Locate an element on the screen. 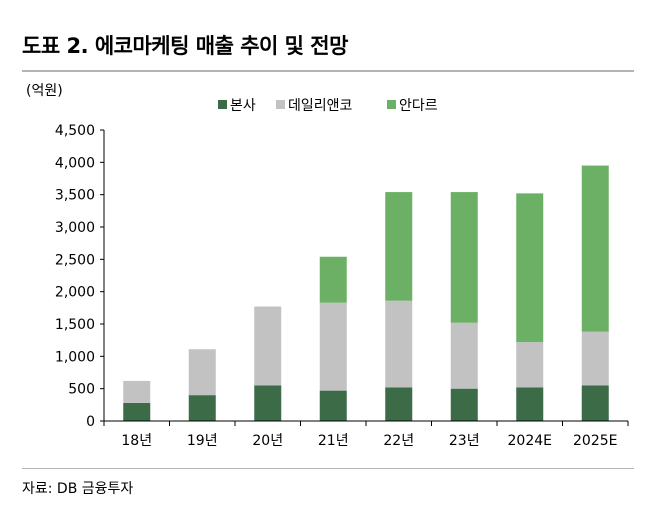 The image size is (652, 517). x-axis: 18년 19년 20년 21년 22년 23년 2024E 2025E is located at coordinates (366, 434).